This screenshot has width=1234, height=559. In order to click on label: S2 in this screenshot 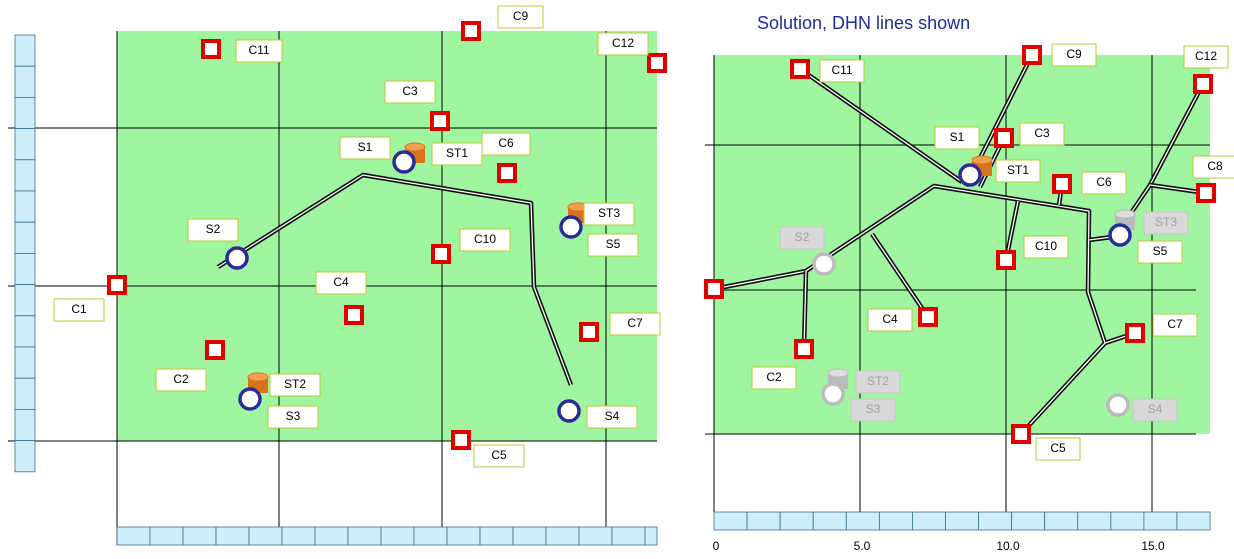, I will do `click(213, 229)`.